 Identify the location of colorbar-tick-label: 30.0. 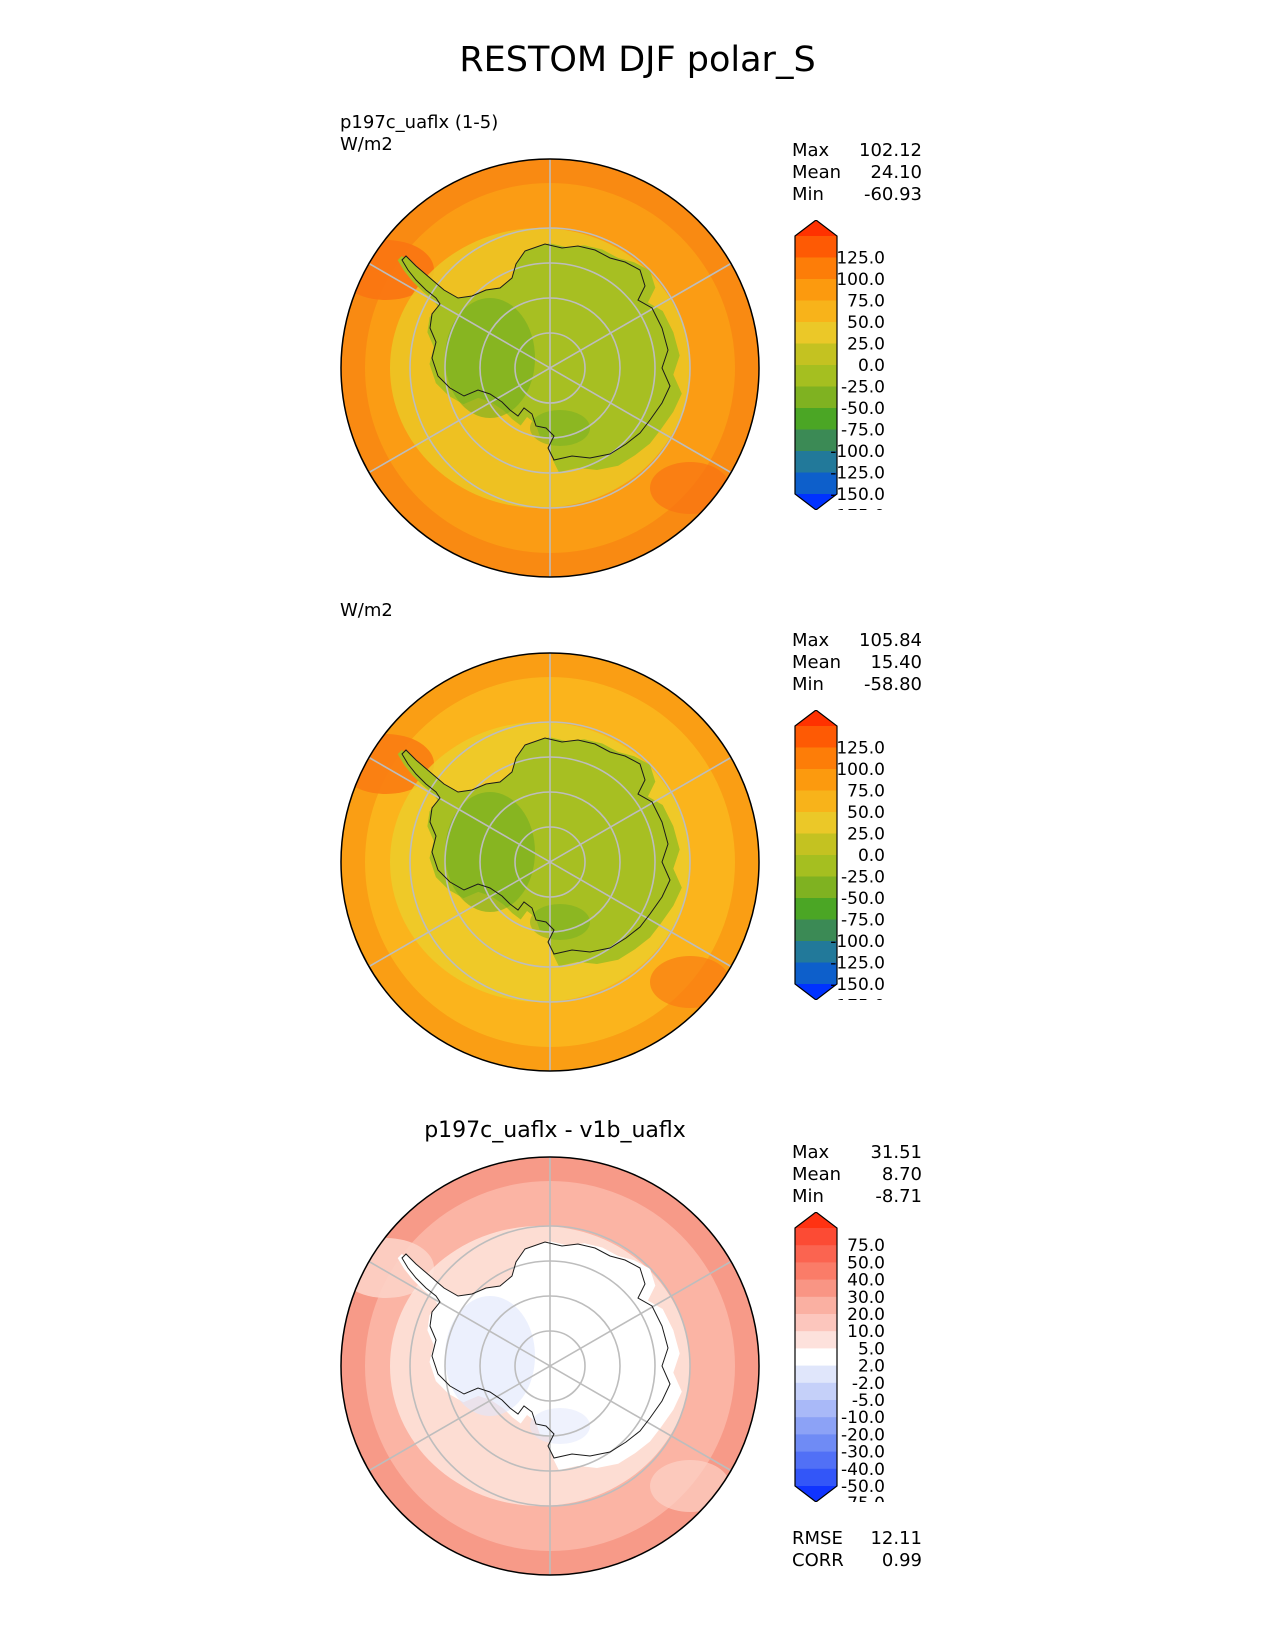
(866, 1298).